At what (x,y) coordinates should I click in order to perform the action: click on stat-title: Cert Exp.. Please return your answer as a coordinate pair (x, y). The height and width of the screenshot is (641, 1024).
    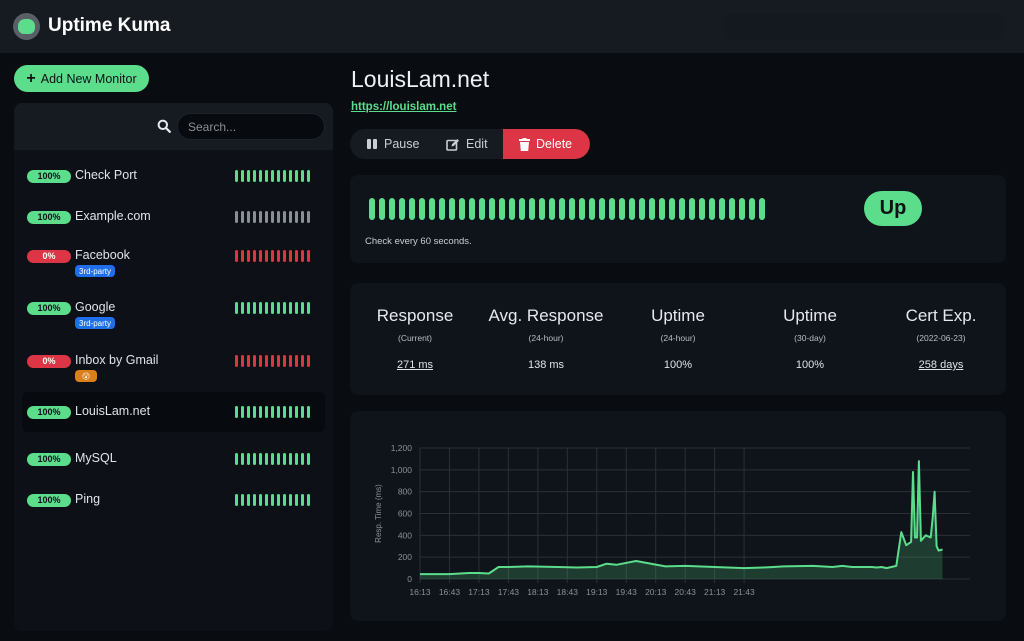
    Looking at the image, I should click on (941, 315).